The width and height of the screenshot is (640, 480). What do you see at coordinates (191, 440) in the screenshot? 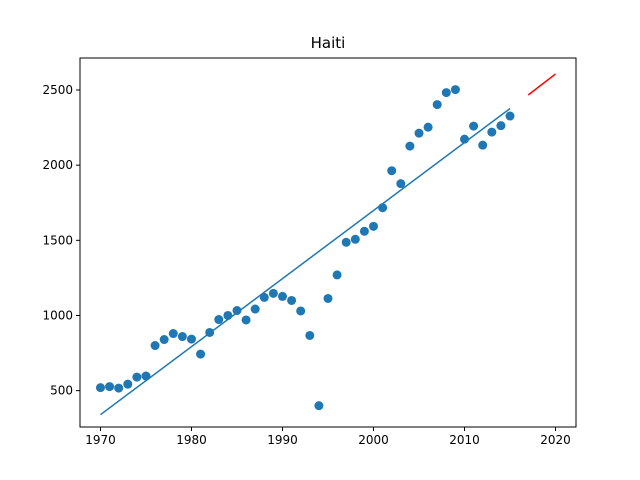
I see `x-tick-label: 1980` at bounding box center [191, 440].